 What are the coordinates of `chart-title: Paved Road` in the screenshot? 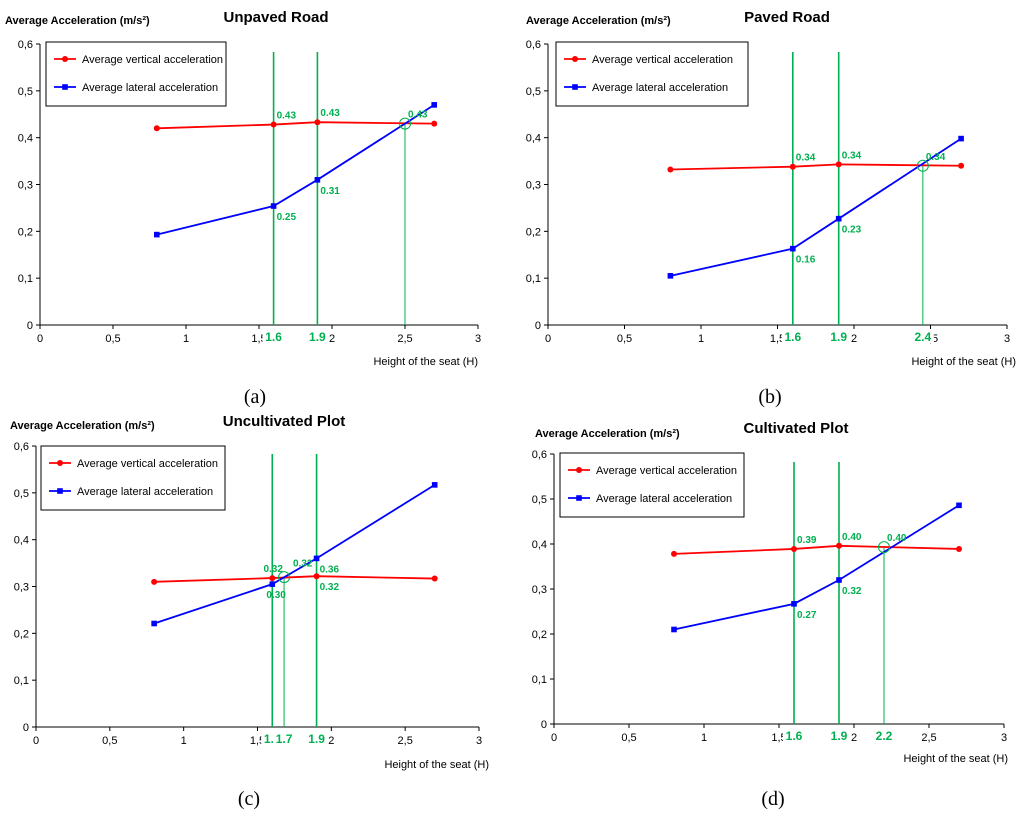 It's located at (787, 17).